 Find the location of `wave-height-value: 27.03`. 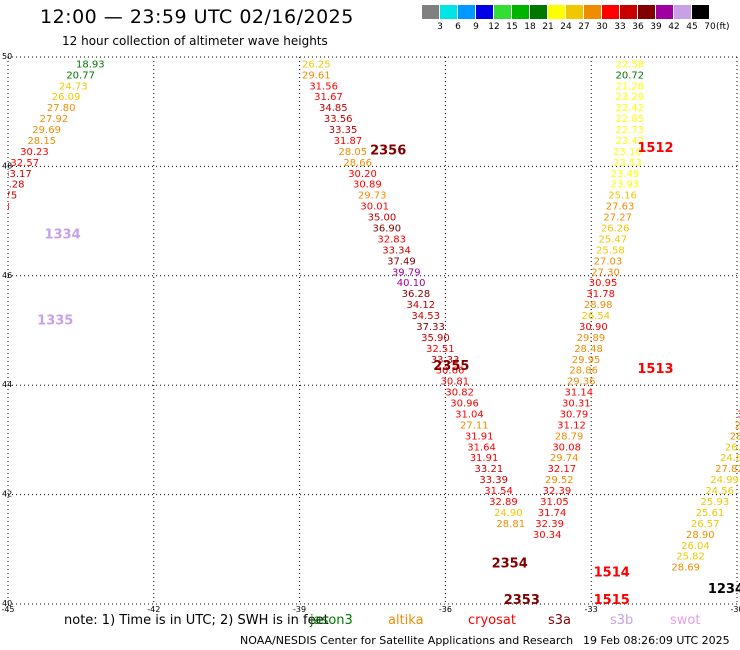

wave-height-value: 27.03 is located at coordinates (608, 261).